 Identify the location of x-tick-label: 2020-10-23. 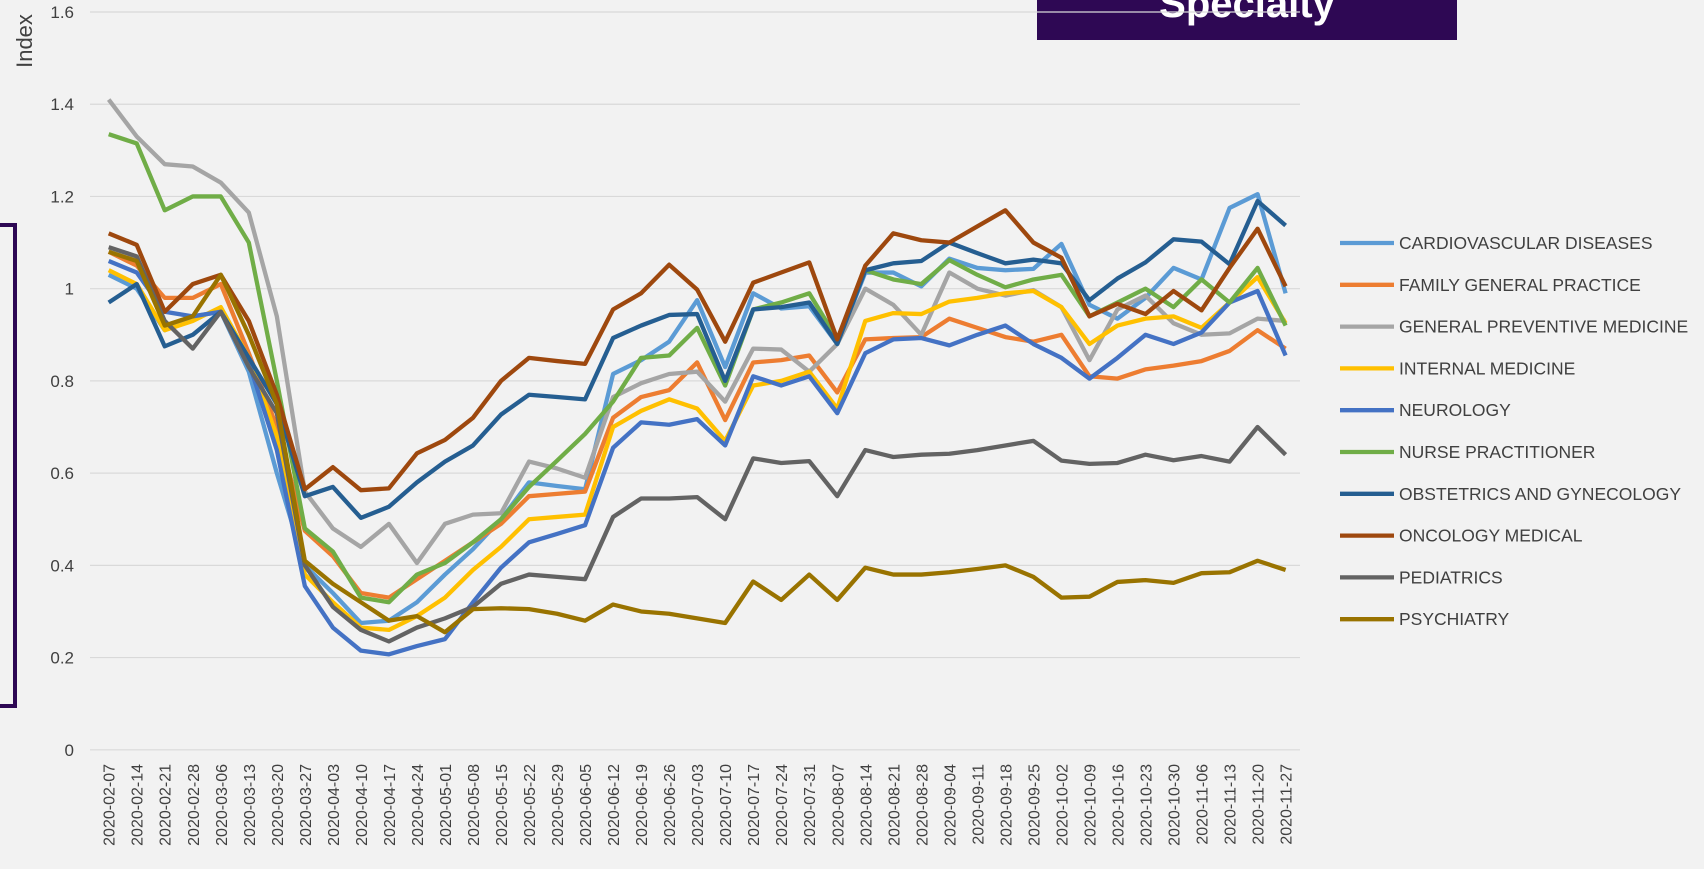
(1146, 805).